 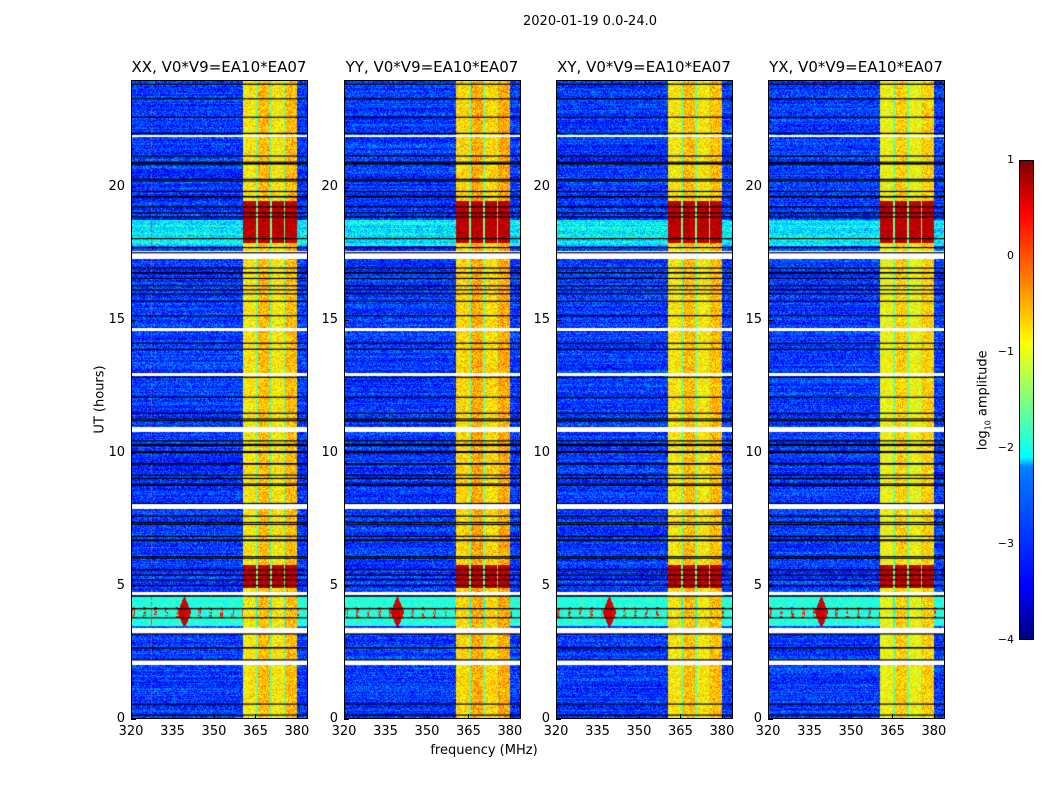 I want to click on x-axis-label: frequency (MHz), so click(x=484, y=750).